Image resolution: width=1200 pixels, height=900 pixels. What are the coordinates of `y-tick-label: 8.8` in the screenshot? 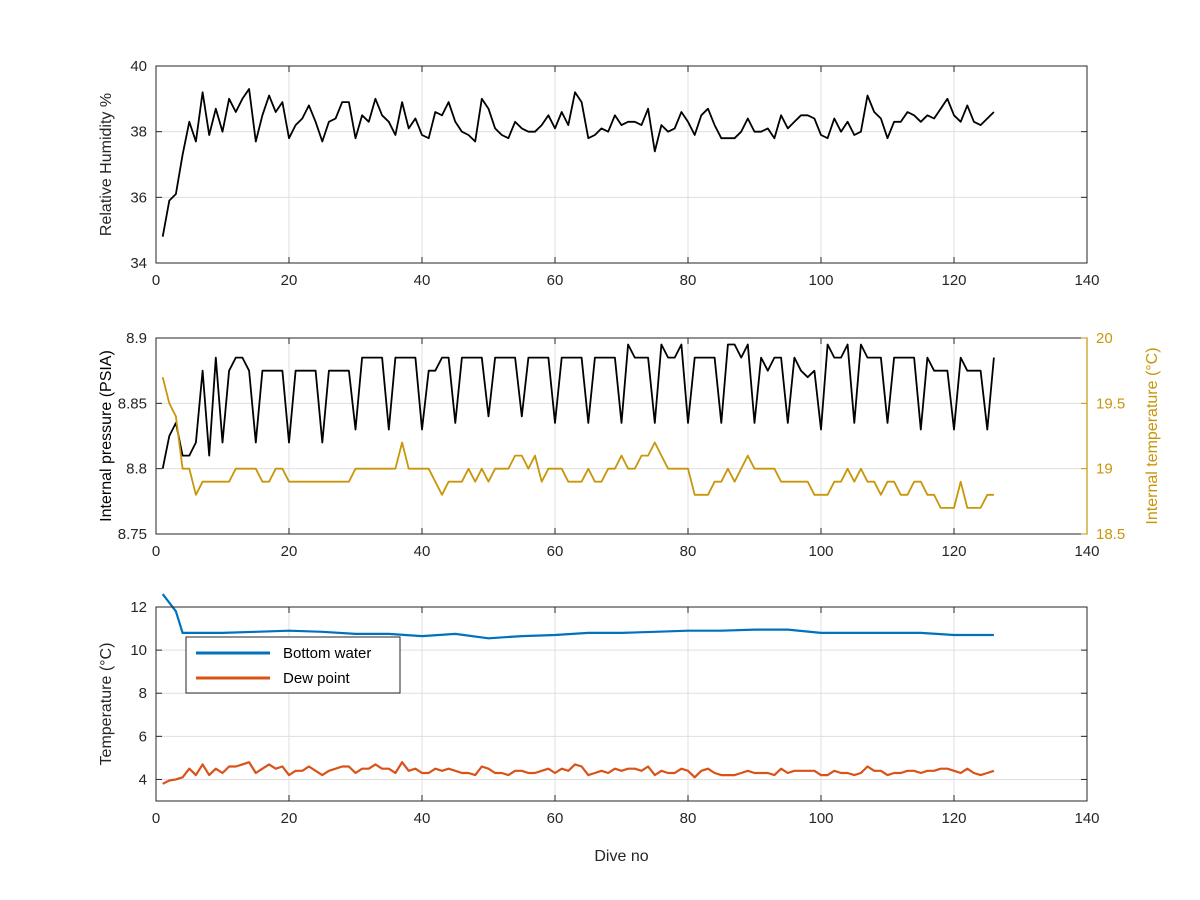 It's located at (136, 469).